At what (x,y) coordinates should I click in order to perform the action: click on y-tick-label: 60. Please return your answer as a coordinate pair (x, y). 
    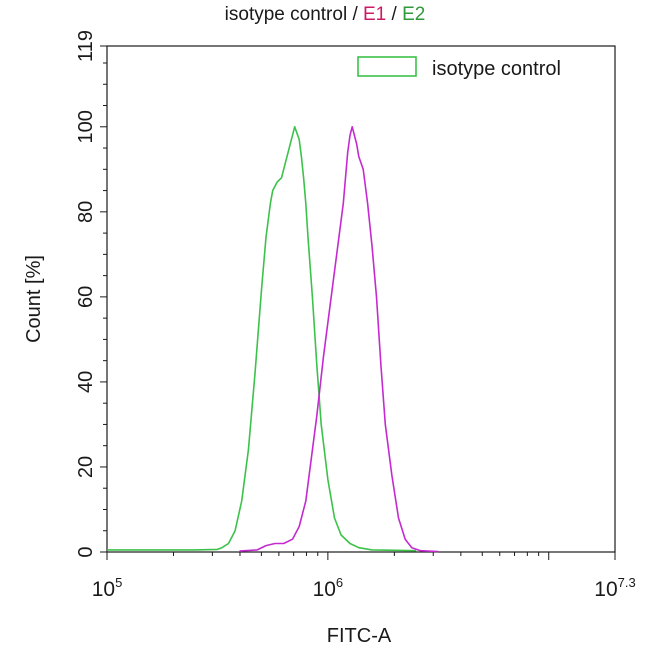
    Looking at the image, I should click on (86, 297).